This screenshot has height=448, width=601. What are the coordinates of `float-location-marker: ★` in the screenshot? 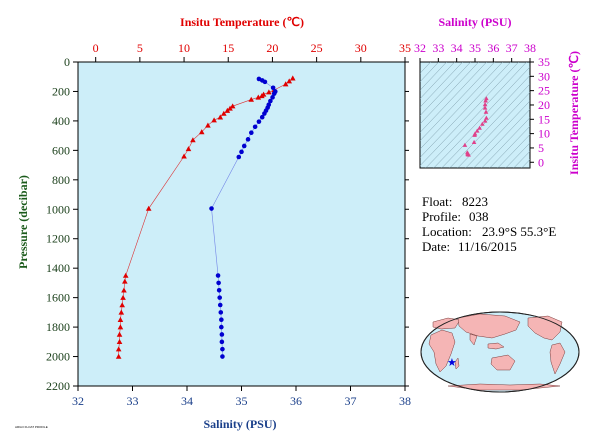 It's located at (452, 363).